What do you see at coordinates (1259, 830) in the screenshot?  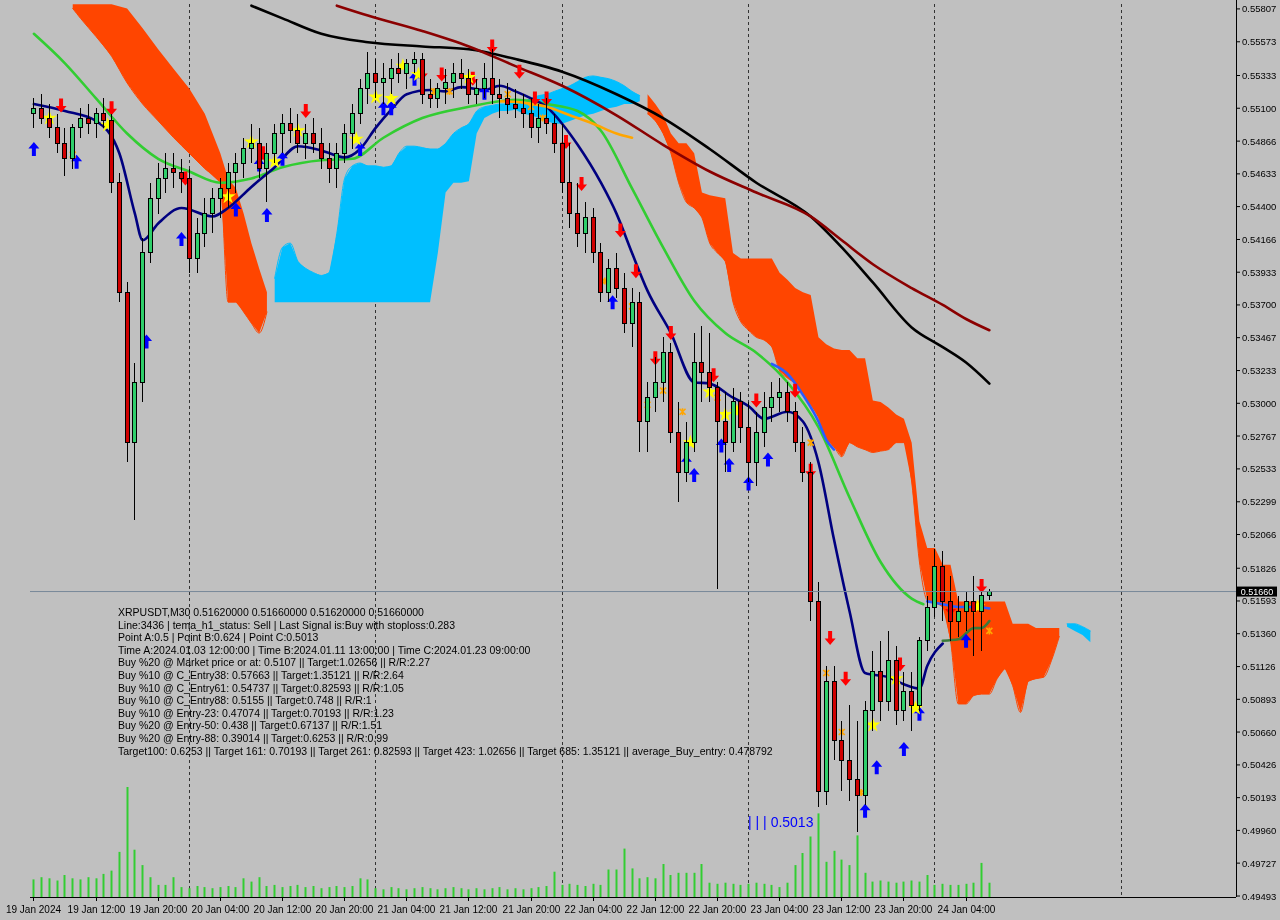 I see `y-tick-label: 0.49960` at bounding box center [1259, 830].